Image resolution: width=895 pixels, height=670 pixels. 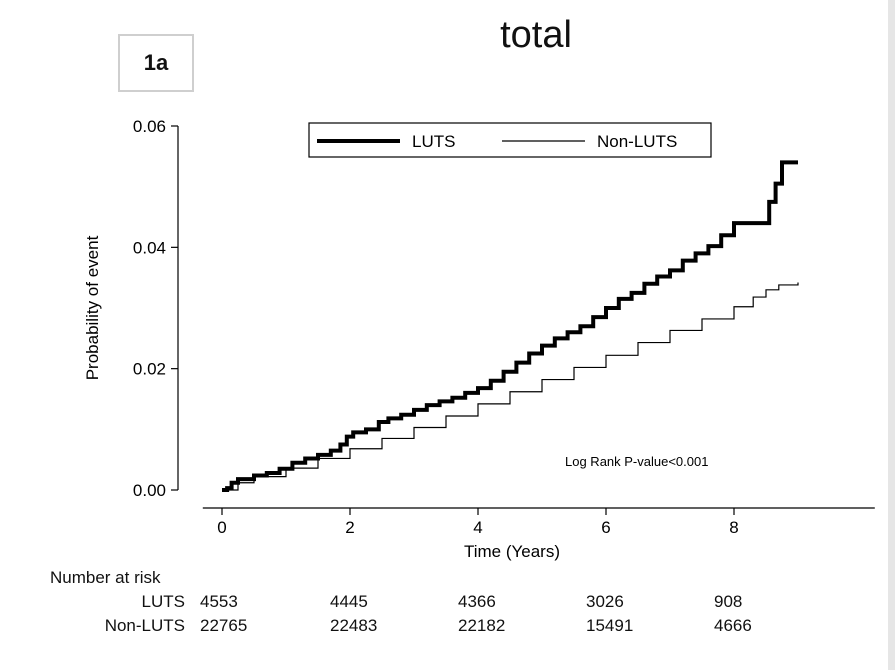 What do you see at coordinates (482, 625) in the screenshot?
I see `risk-value-non-luts-4: 22182` at bounding box center [482, 625].